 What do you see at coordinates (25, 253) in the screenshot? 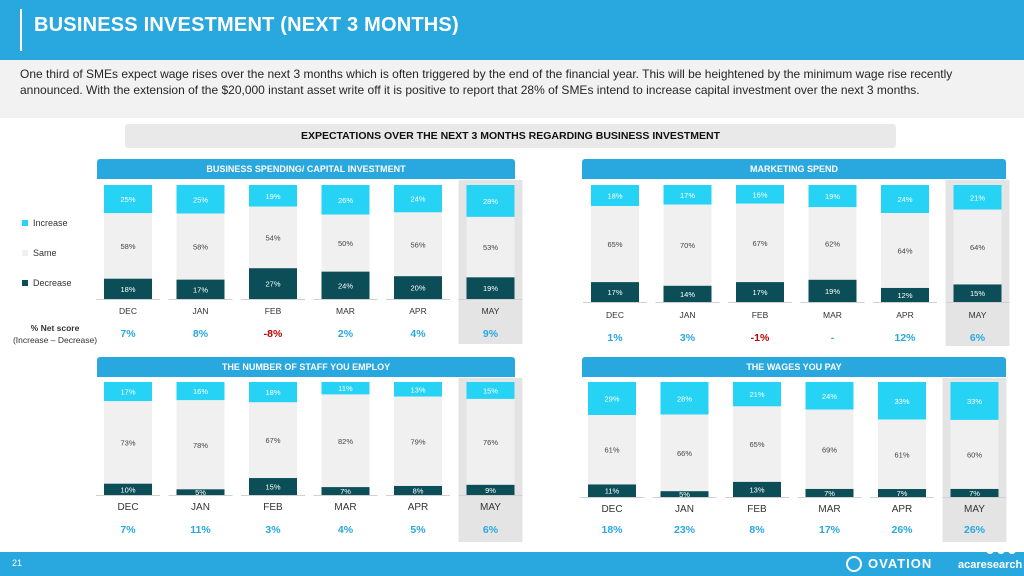
I see `legend-swatch-same` at bounding box center [25, 253].